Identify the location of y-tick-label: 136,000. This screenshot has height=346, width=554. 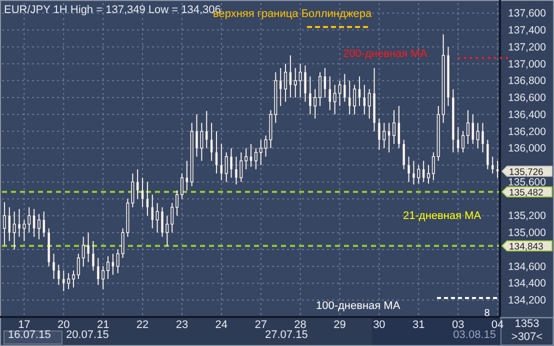
(527, 148).